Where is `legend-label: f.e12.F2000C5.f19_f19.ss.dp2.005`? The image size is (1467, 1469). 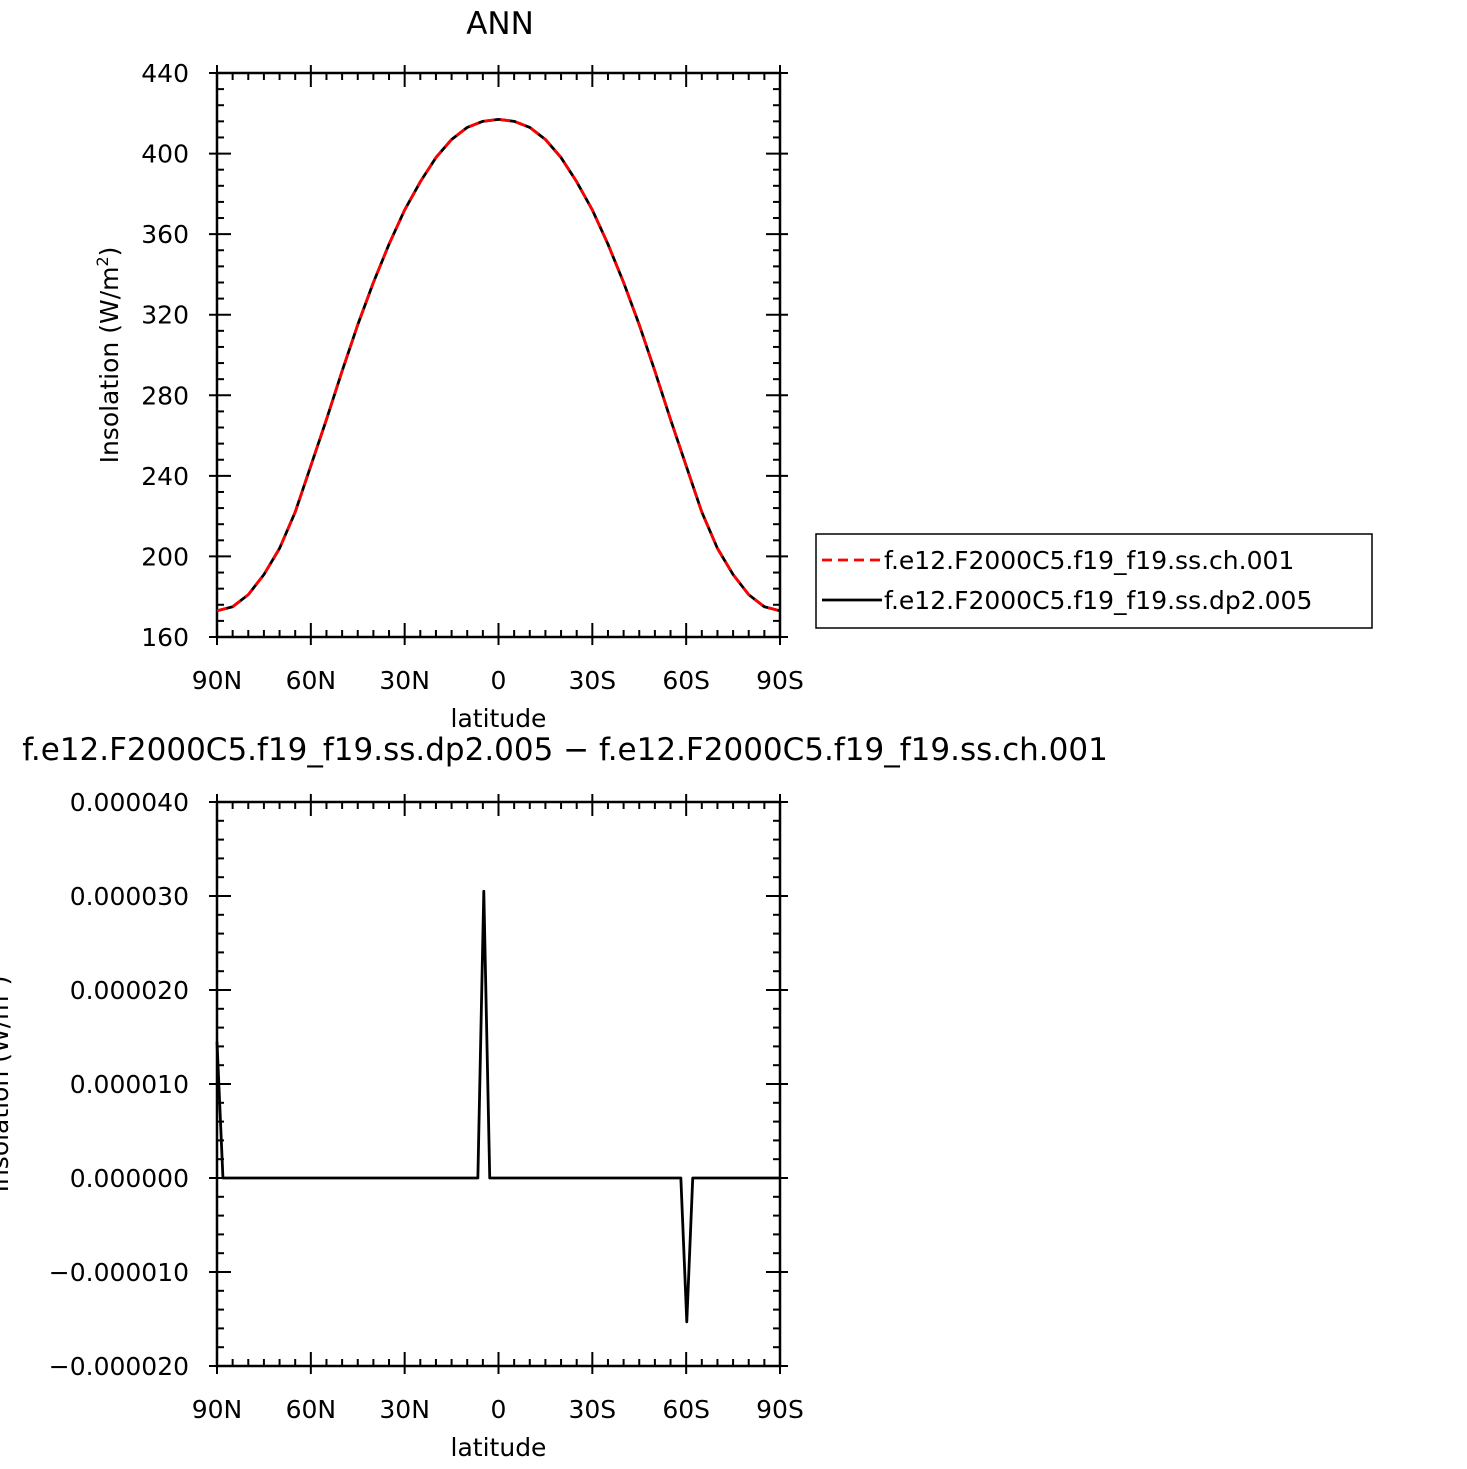 legend-label: f.e12.F2000C5.f19_f19.ss.dp2.005 is located at coordinates (1098, 600).